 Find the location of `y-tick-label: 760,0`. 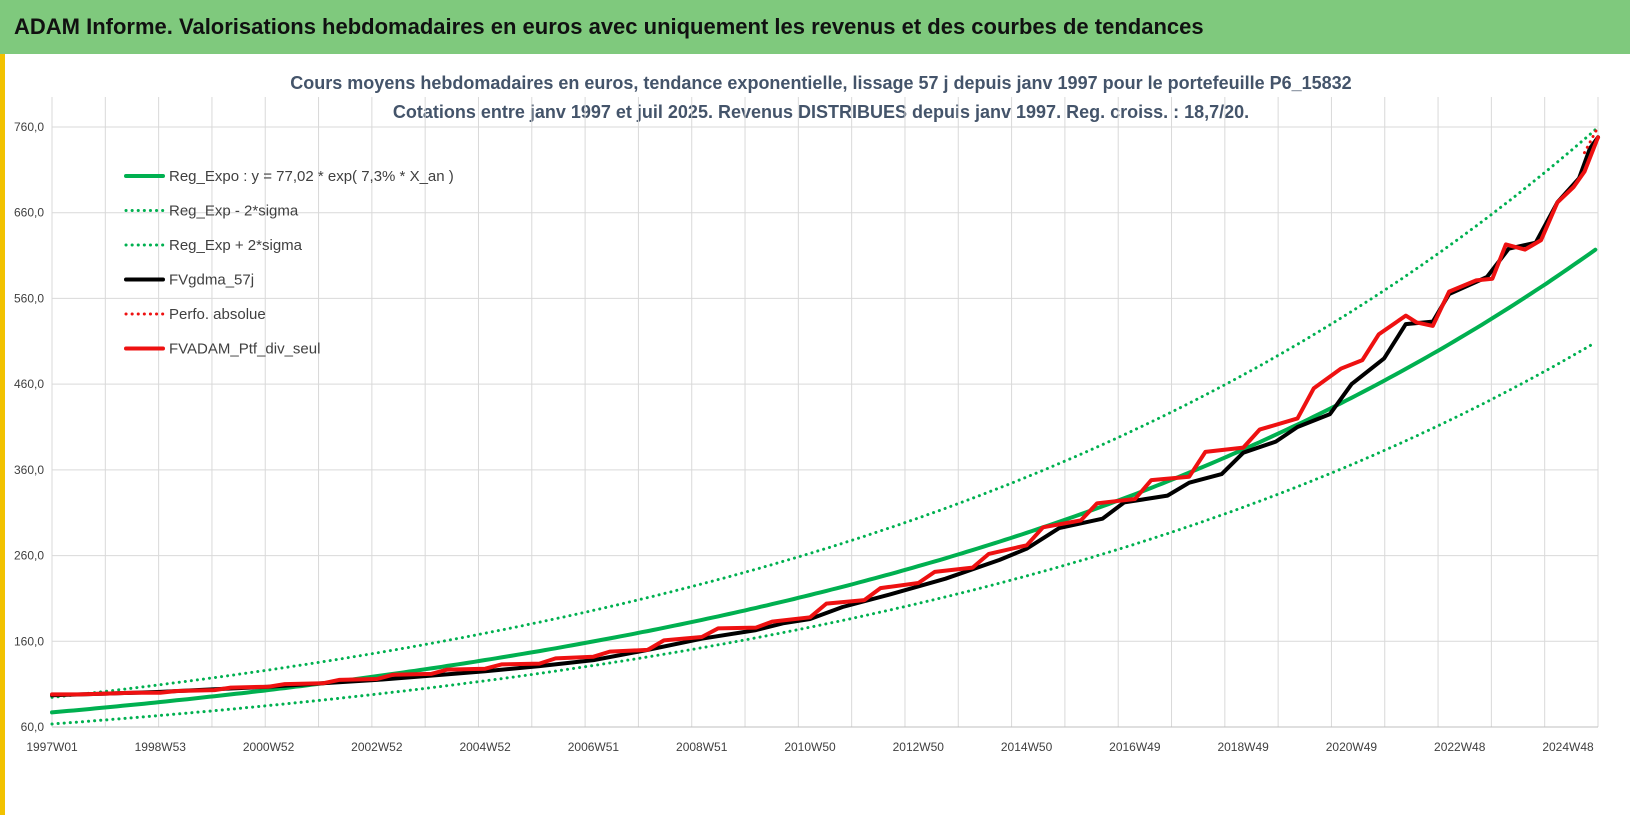

y-tick-label: 760,0 is located at coordinates (29, 127).